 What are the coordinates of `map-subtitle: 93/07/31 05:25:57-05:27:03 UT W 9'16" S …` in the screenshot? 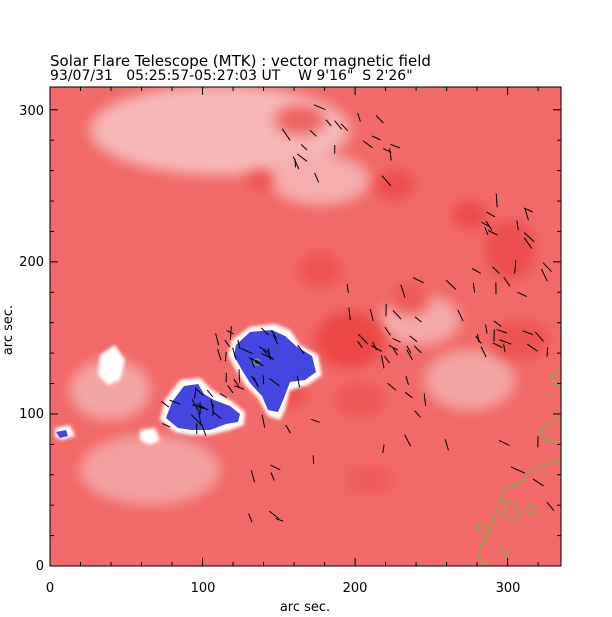 It's located at (231, 76).